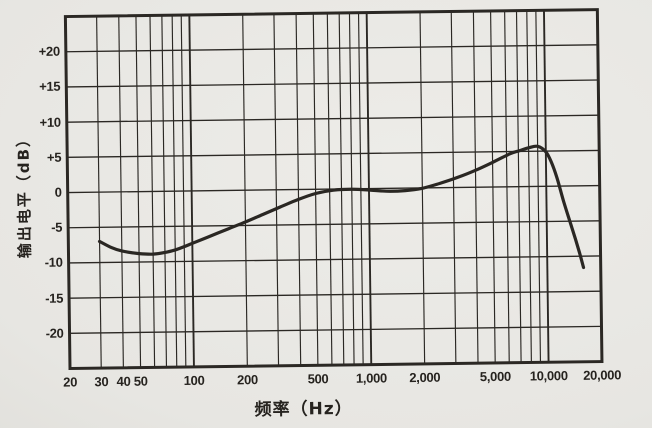  What do you see at coordinates (425, 377) in the screenshot?
I see `x-tick-label: 2,000` at bounding box center [425, 377].